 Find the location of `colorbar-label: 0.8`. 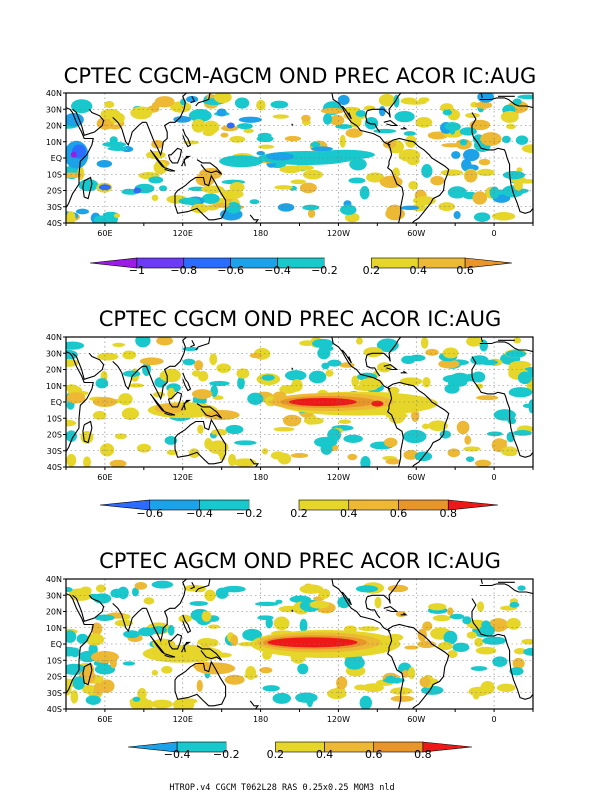

colorbar-label: 0.8 is located at coordinates (423, 754).